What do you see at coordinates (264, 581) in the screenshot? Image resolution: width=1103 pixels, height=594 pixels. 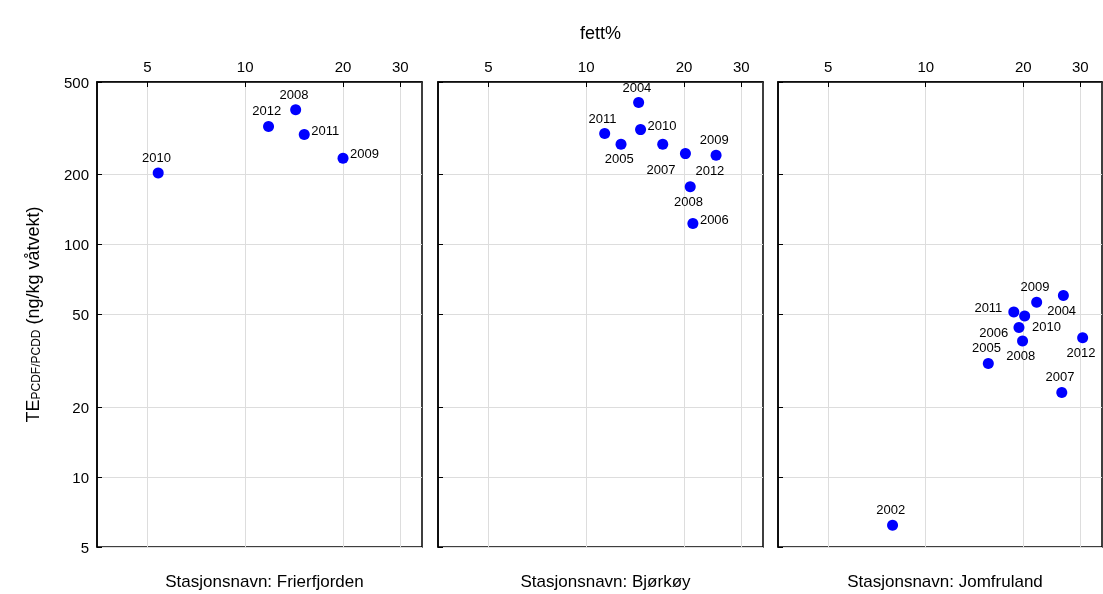 I see `text: Stasjonsnavn: Frierfjorden` at bounding box center [264, 581].